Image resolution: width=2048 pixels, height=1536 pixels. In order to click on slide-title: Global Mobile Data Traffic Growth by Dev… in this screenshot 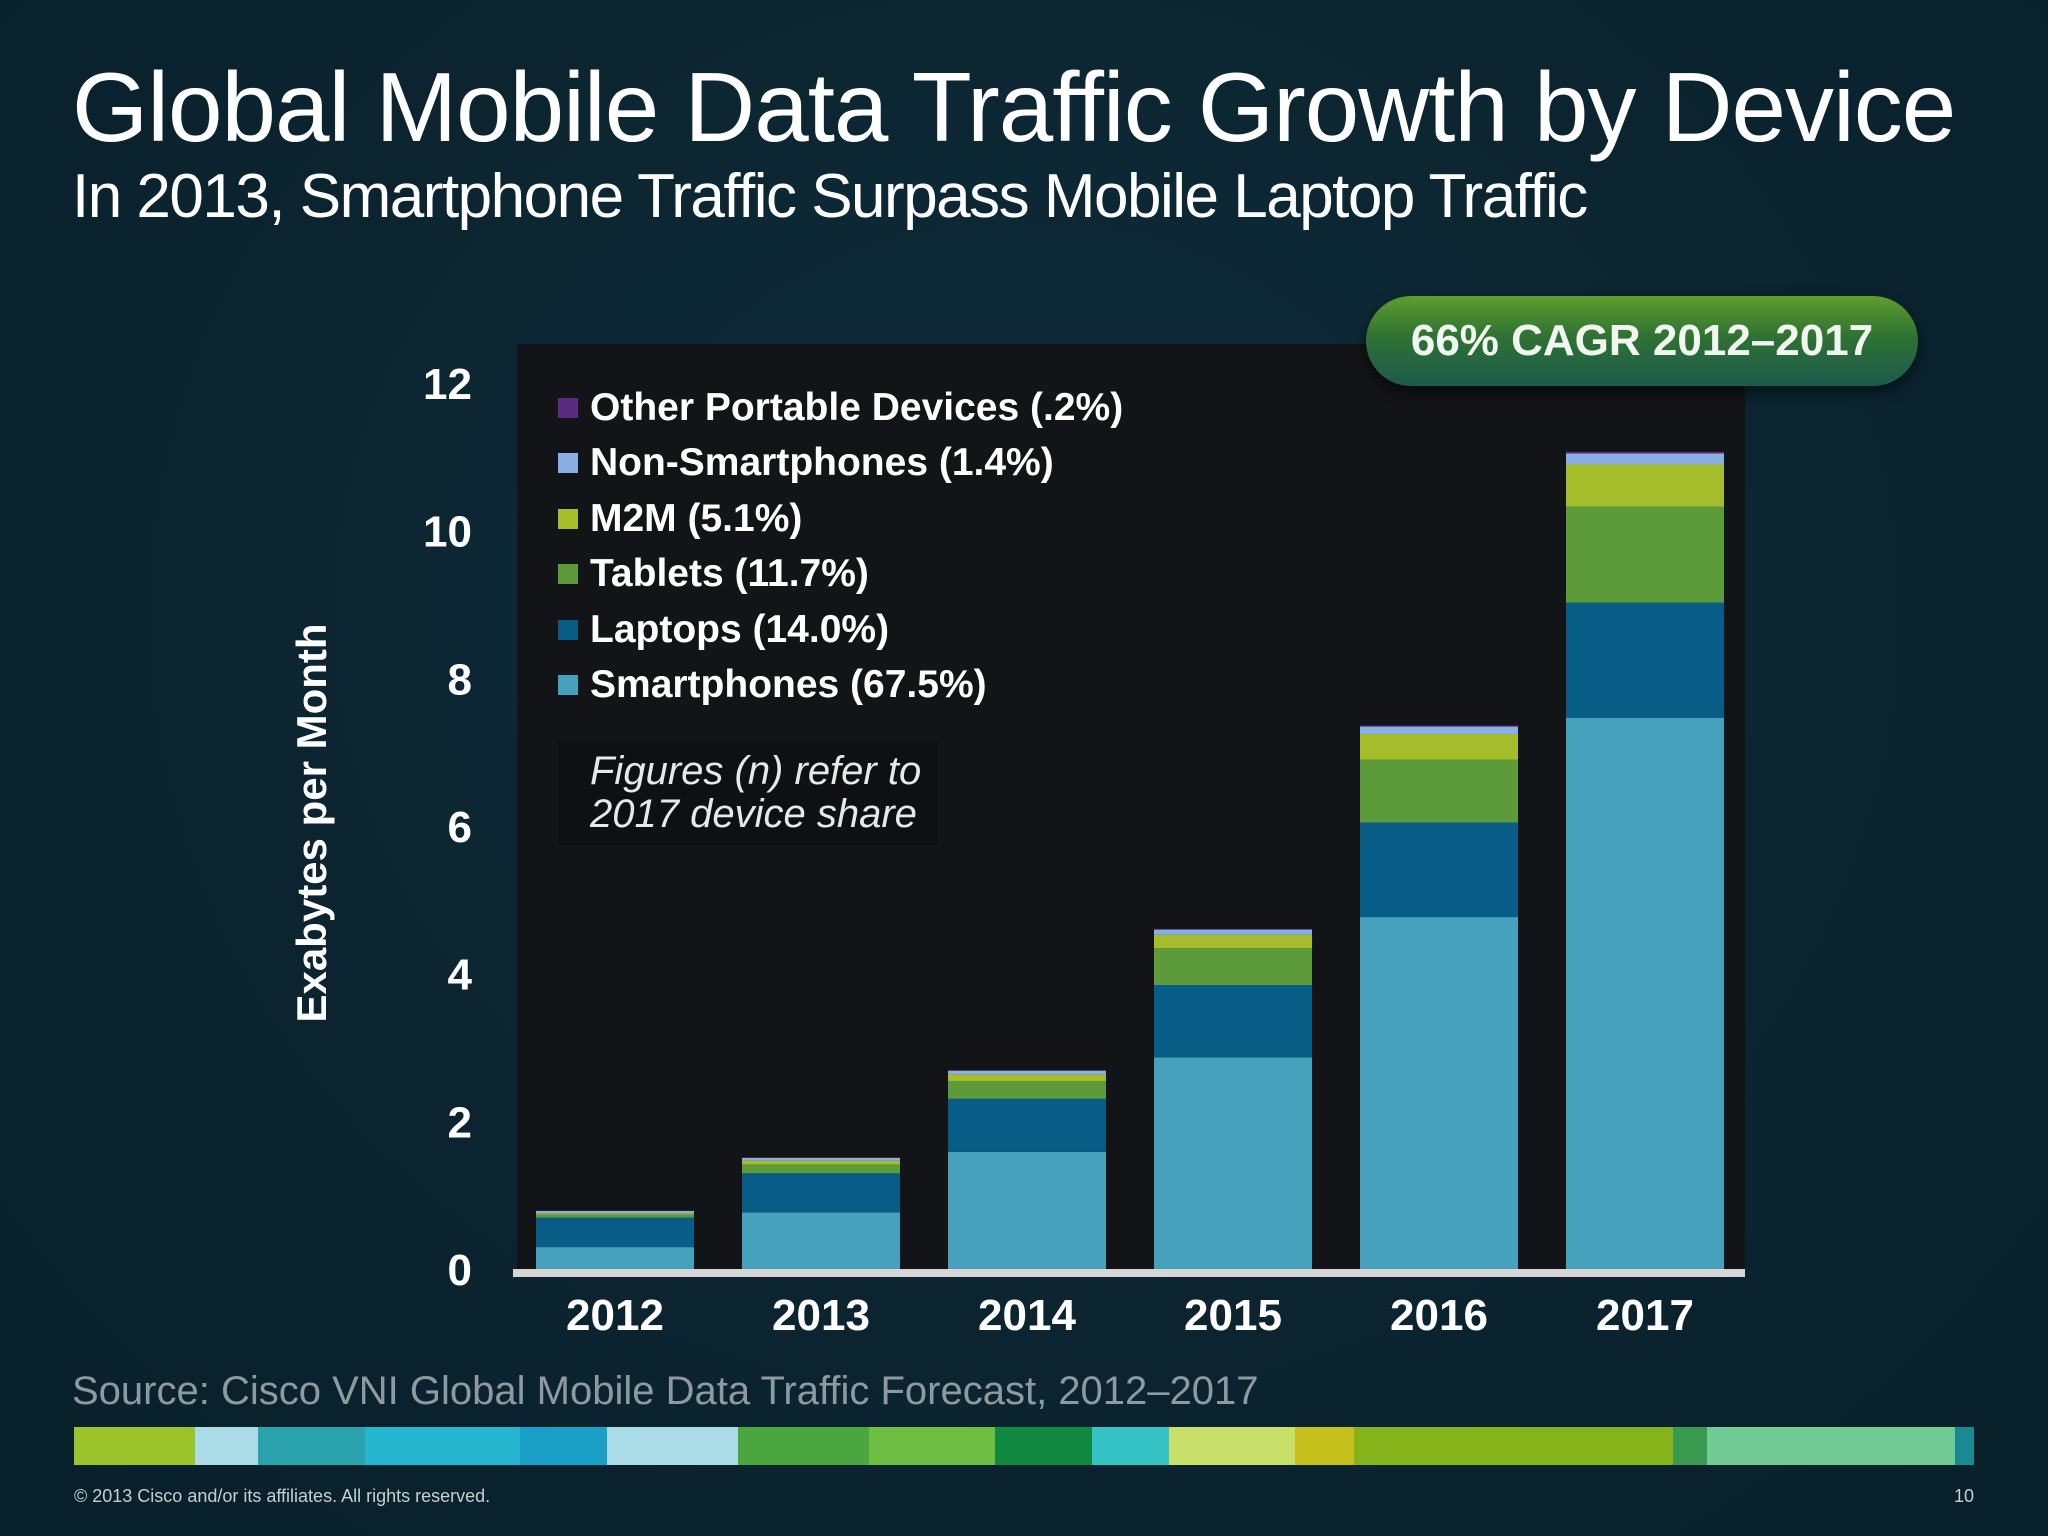, I will do `click(1014, 107)`.